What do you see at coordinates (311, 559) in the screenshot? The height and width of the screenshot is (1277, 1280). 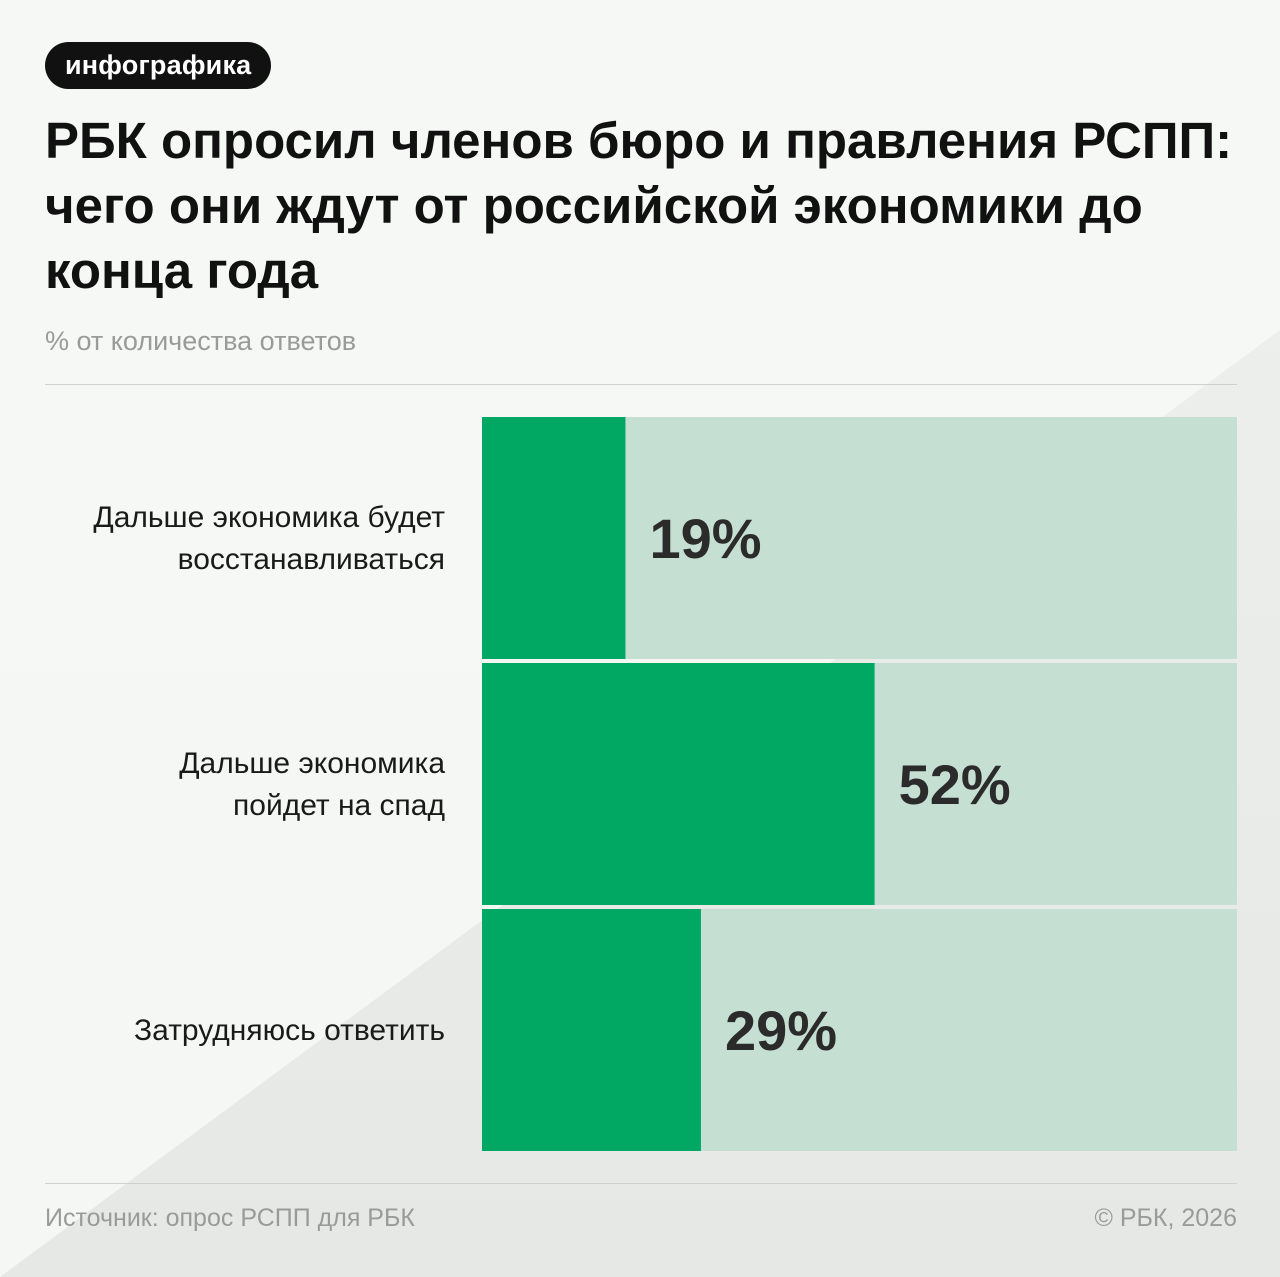 I see `category-label-1-line-2: восстанавливаться` at bounding box center [311, 559].